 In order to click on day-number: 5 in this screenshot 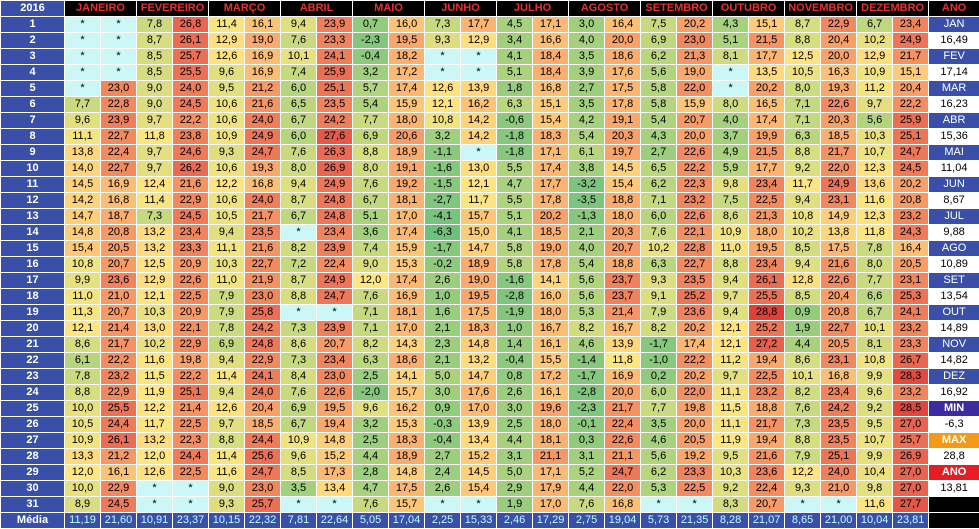, I will do `click(33, 89)`.